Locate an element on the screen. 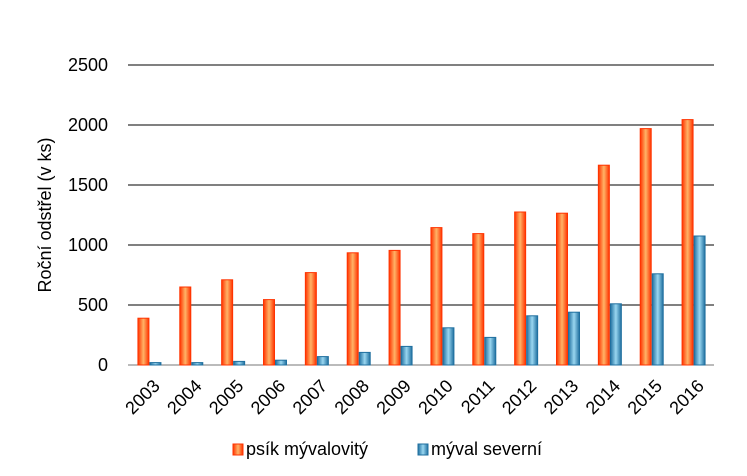 The image size is (747, 476). bar-myval-2012 is located at coordinates (532, 340).